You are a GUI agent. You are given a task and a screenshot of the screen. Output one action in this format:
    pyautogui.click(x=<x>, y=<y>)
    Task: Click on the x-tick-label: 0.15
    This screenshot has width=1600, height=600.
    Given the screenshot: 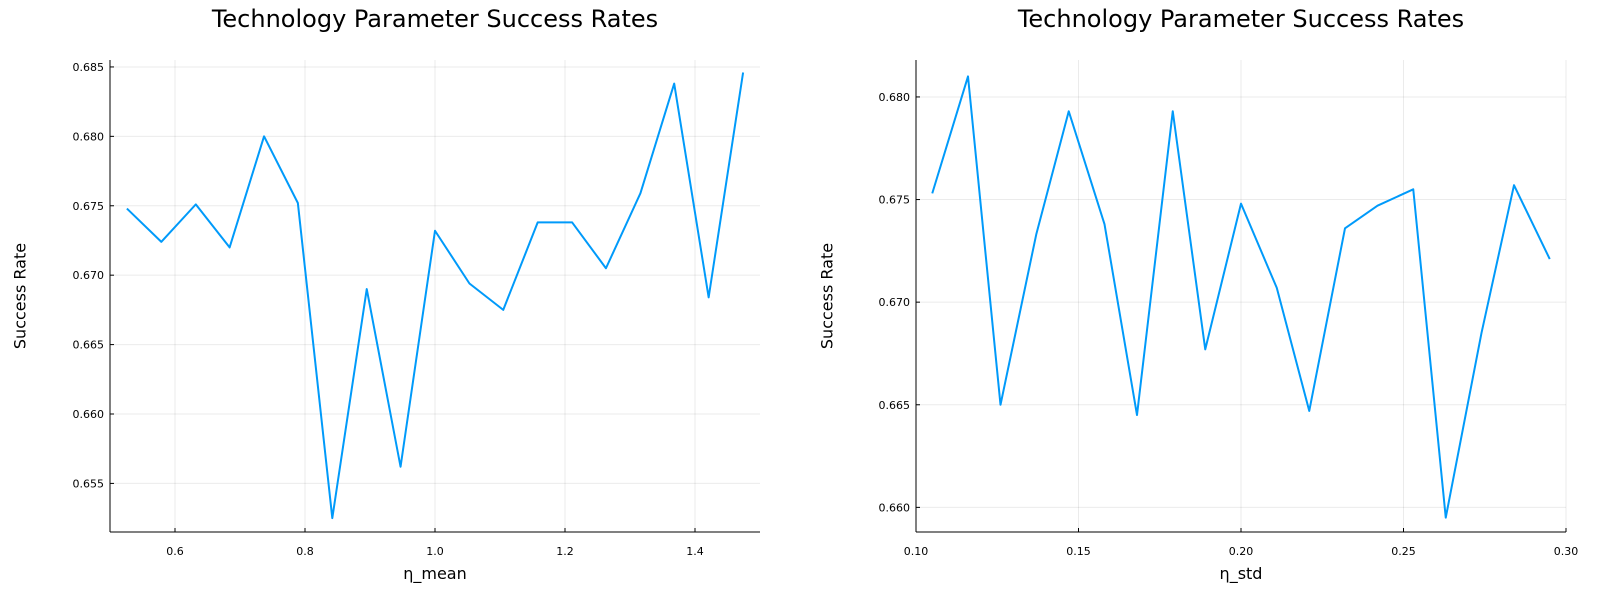 What is the action you would take?
    pyautogui.click(x=1078, y=551)
    